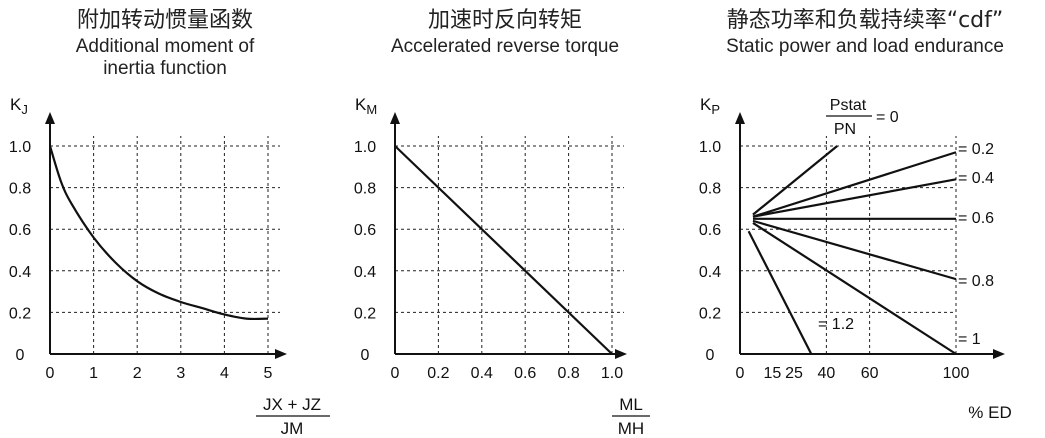 The height and width of the screenshot is (438, 1045). I want to click on chart1-x-tick: 0, so click(50, 373).